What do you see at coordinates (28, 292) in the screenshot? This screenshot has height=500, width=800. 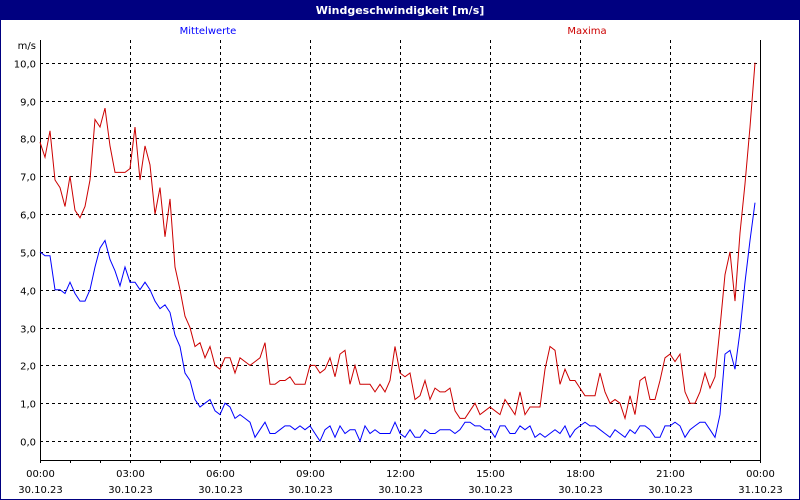 I see `y-tick-label: 4,0` at bounding box center [28, 292].